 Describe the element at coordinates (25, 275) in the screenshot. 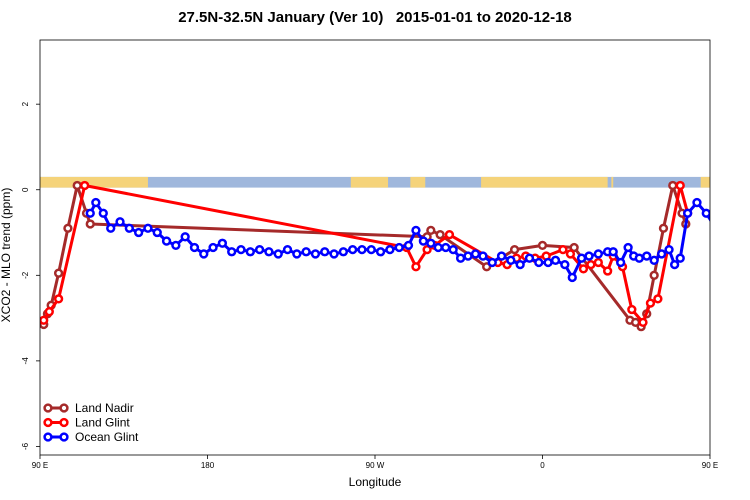

I see `y-tick-label: -2` at that location.